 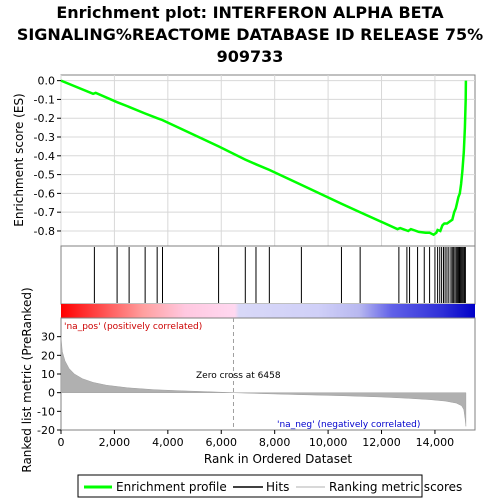 What do you see at coordinates (27, 379) in the screenshot?
I see `metric-y-label: Ranked list metric (PreRanked)` at bounding box center [27, 379].